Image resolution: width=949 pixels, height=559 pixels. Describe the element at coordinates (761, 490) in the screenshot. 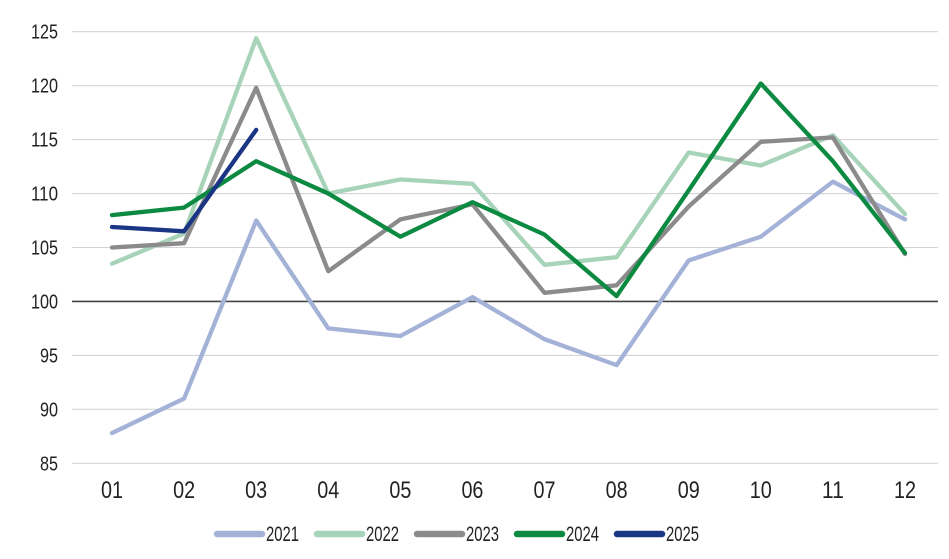

I see `x-tick-label-10: 10` at that location.